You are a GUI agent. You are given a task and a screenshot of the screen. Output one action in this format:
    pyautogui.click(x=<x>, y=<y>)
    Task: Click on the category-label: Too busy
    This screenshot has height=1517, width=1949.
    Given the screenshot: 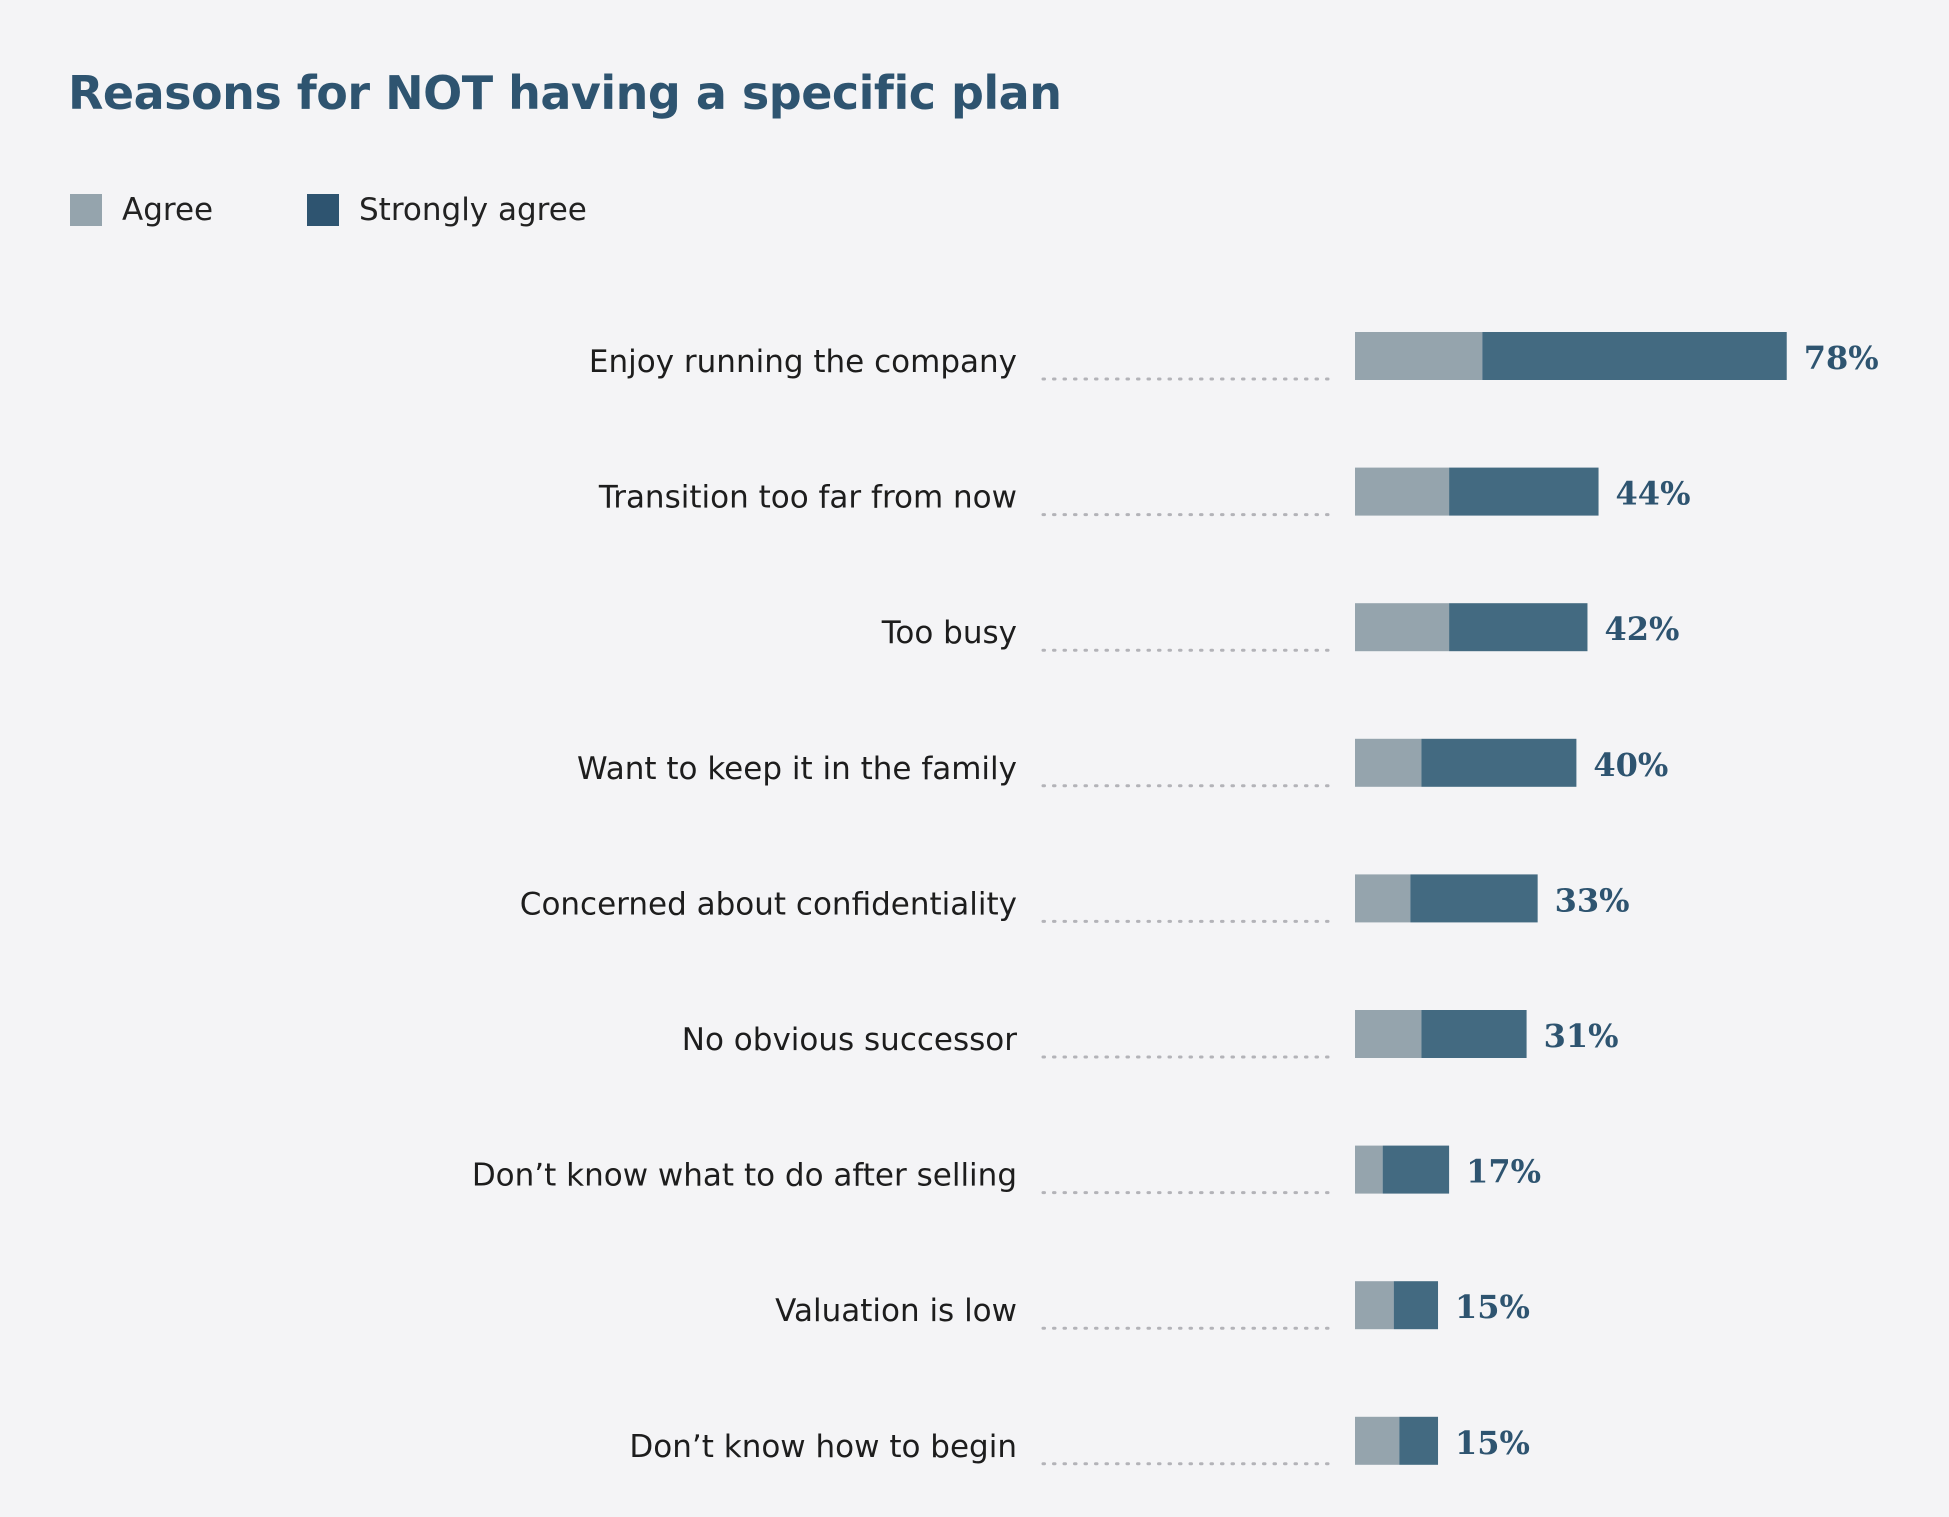 What is the action you would take?
    pyautogui.click(x=949, y=633)
    